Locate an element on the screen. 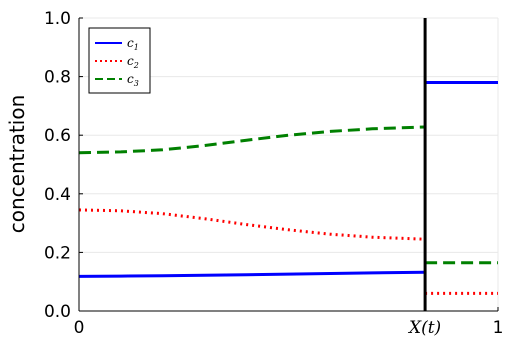 The height and width of the screenshot is (343, 506). legend-label-2: c2 is located at coordinates (133, 62).